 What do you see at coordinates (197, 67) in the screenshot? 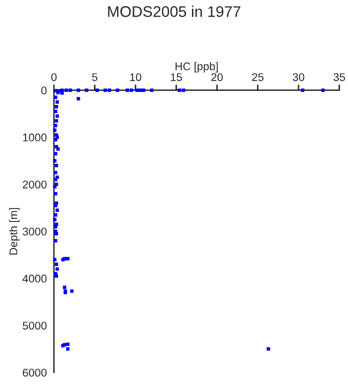
I see `x-axis-title: HC [ppb]` at bounding box center [197, 67].